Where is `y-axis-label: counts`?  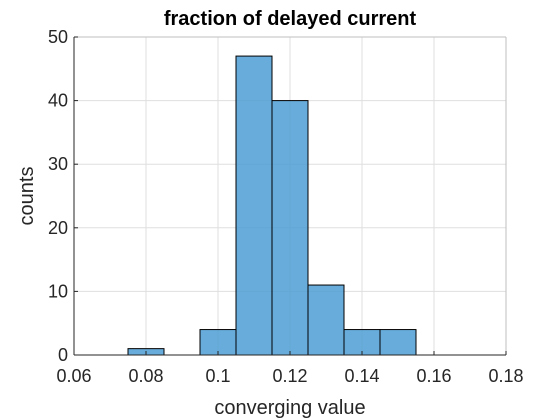 y-axis-label: counts is located at coordinates (27, 196).